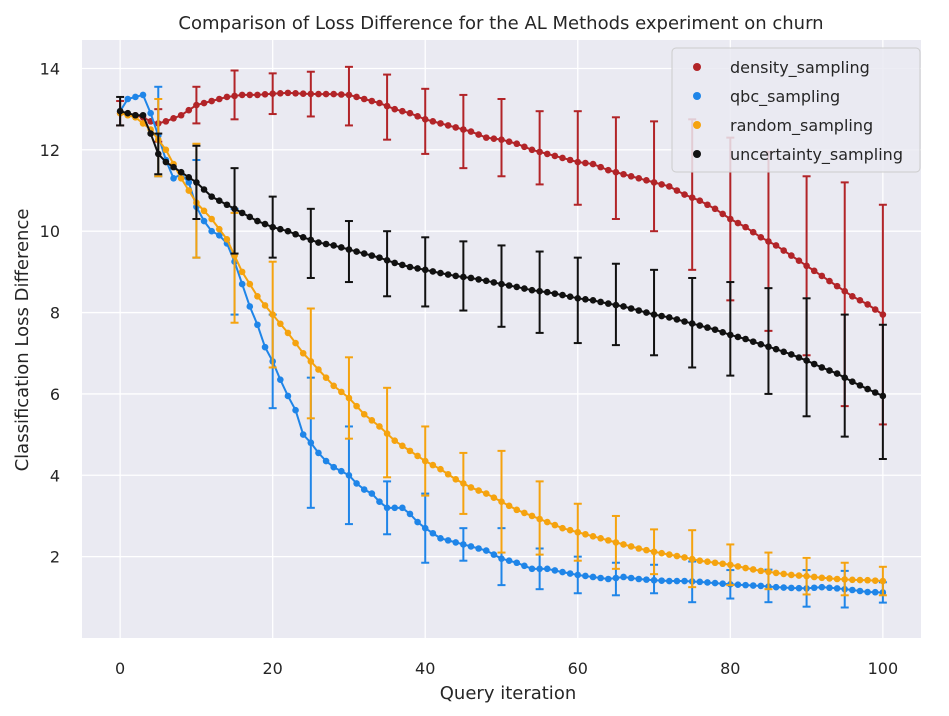 Image resolution: width=949 pixels, height=716 pixels. Describe the element at coordinates (883, 668) in the screenshot. I see `x-tick-label: 100` at that location.